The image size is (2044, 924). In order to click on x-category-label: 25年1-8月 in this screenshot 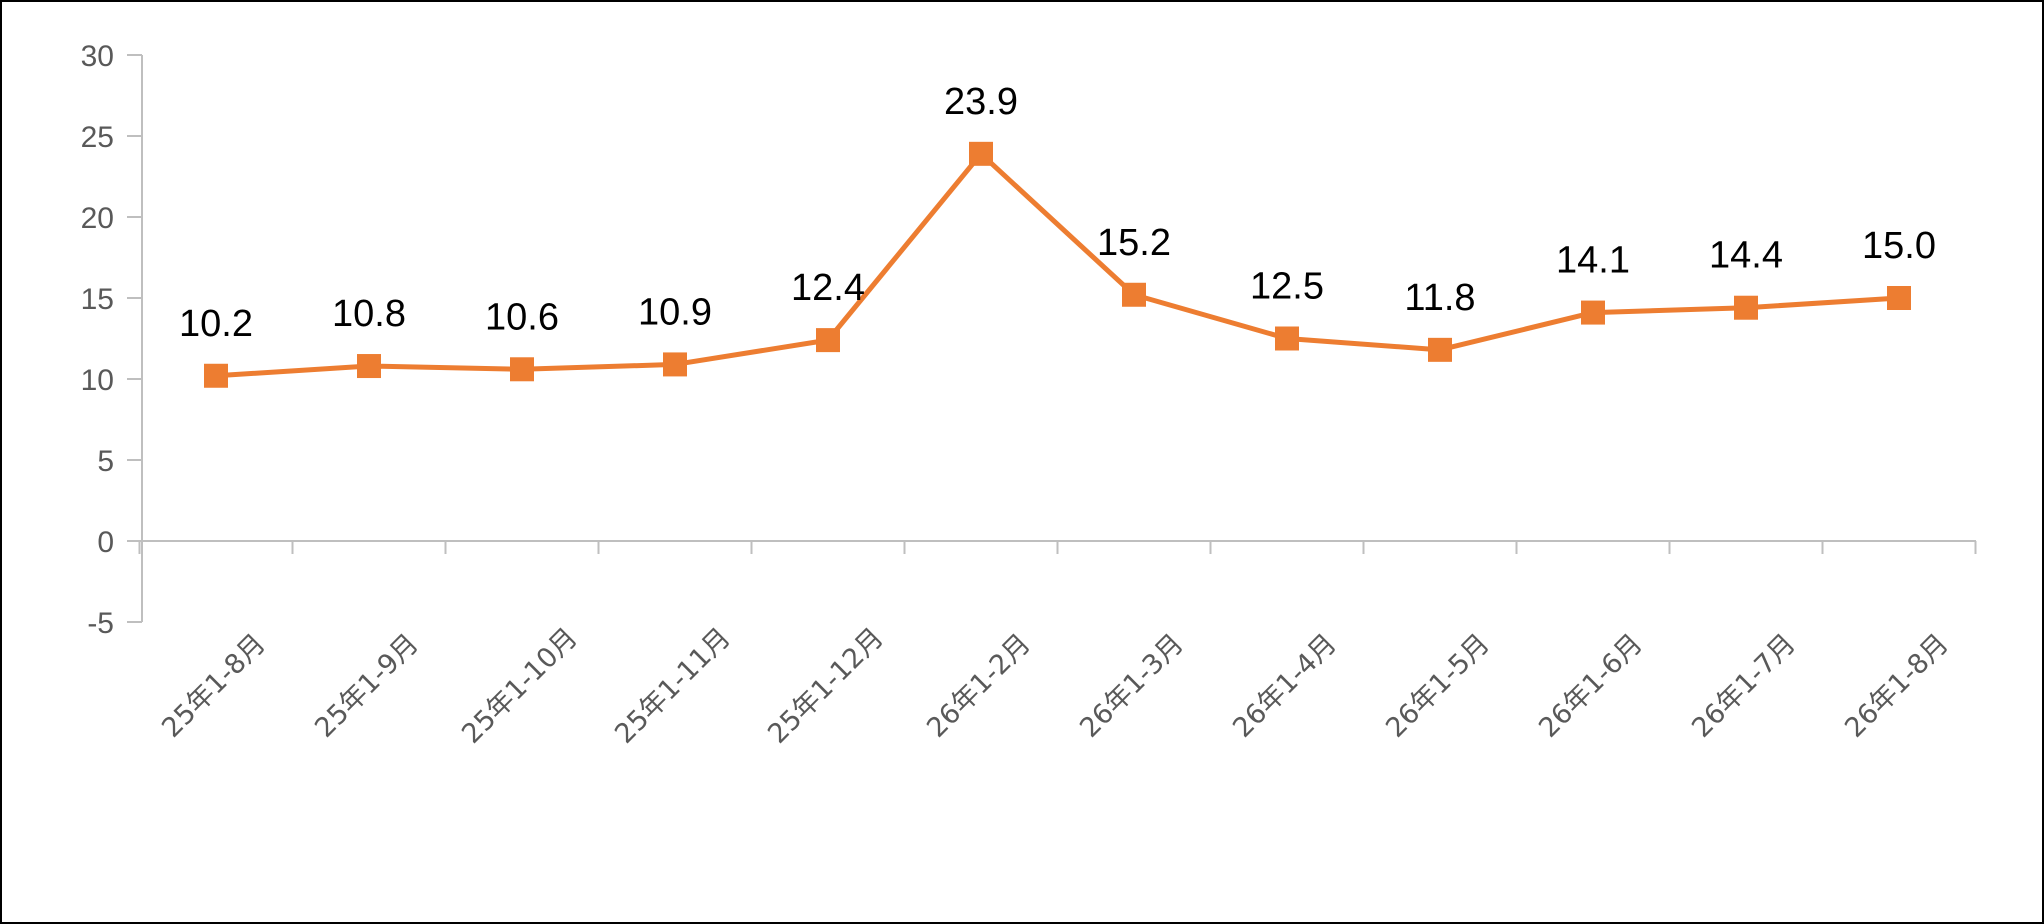, I will do `click(214, 686)`.